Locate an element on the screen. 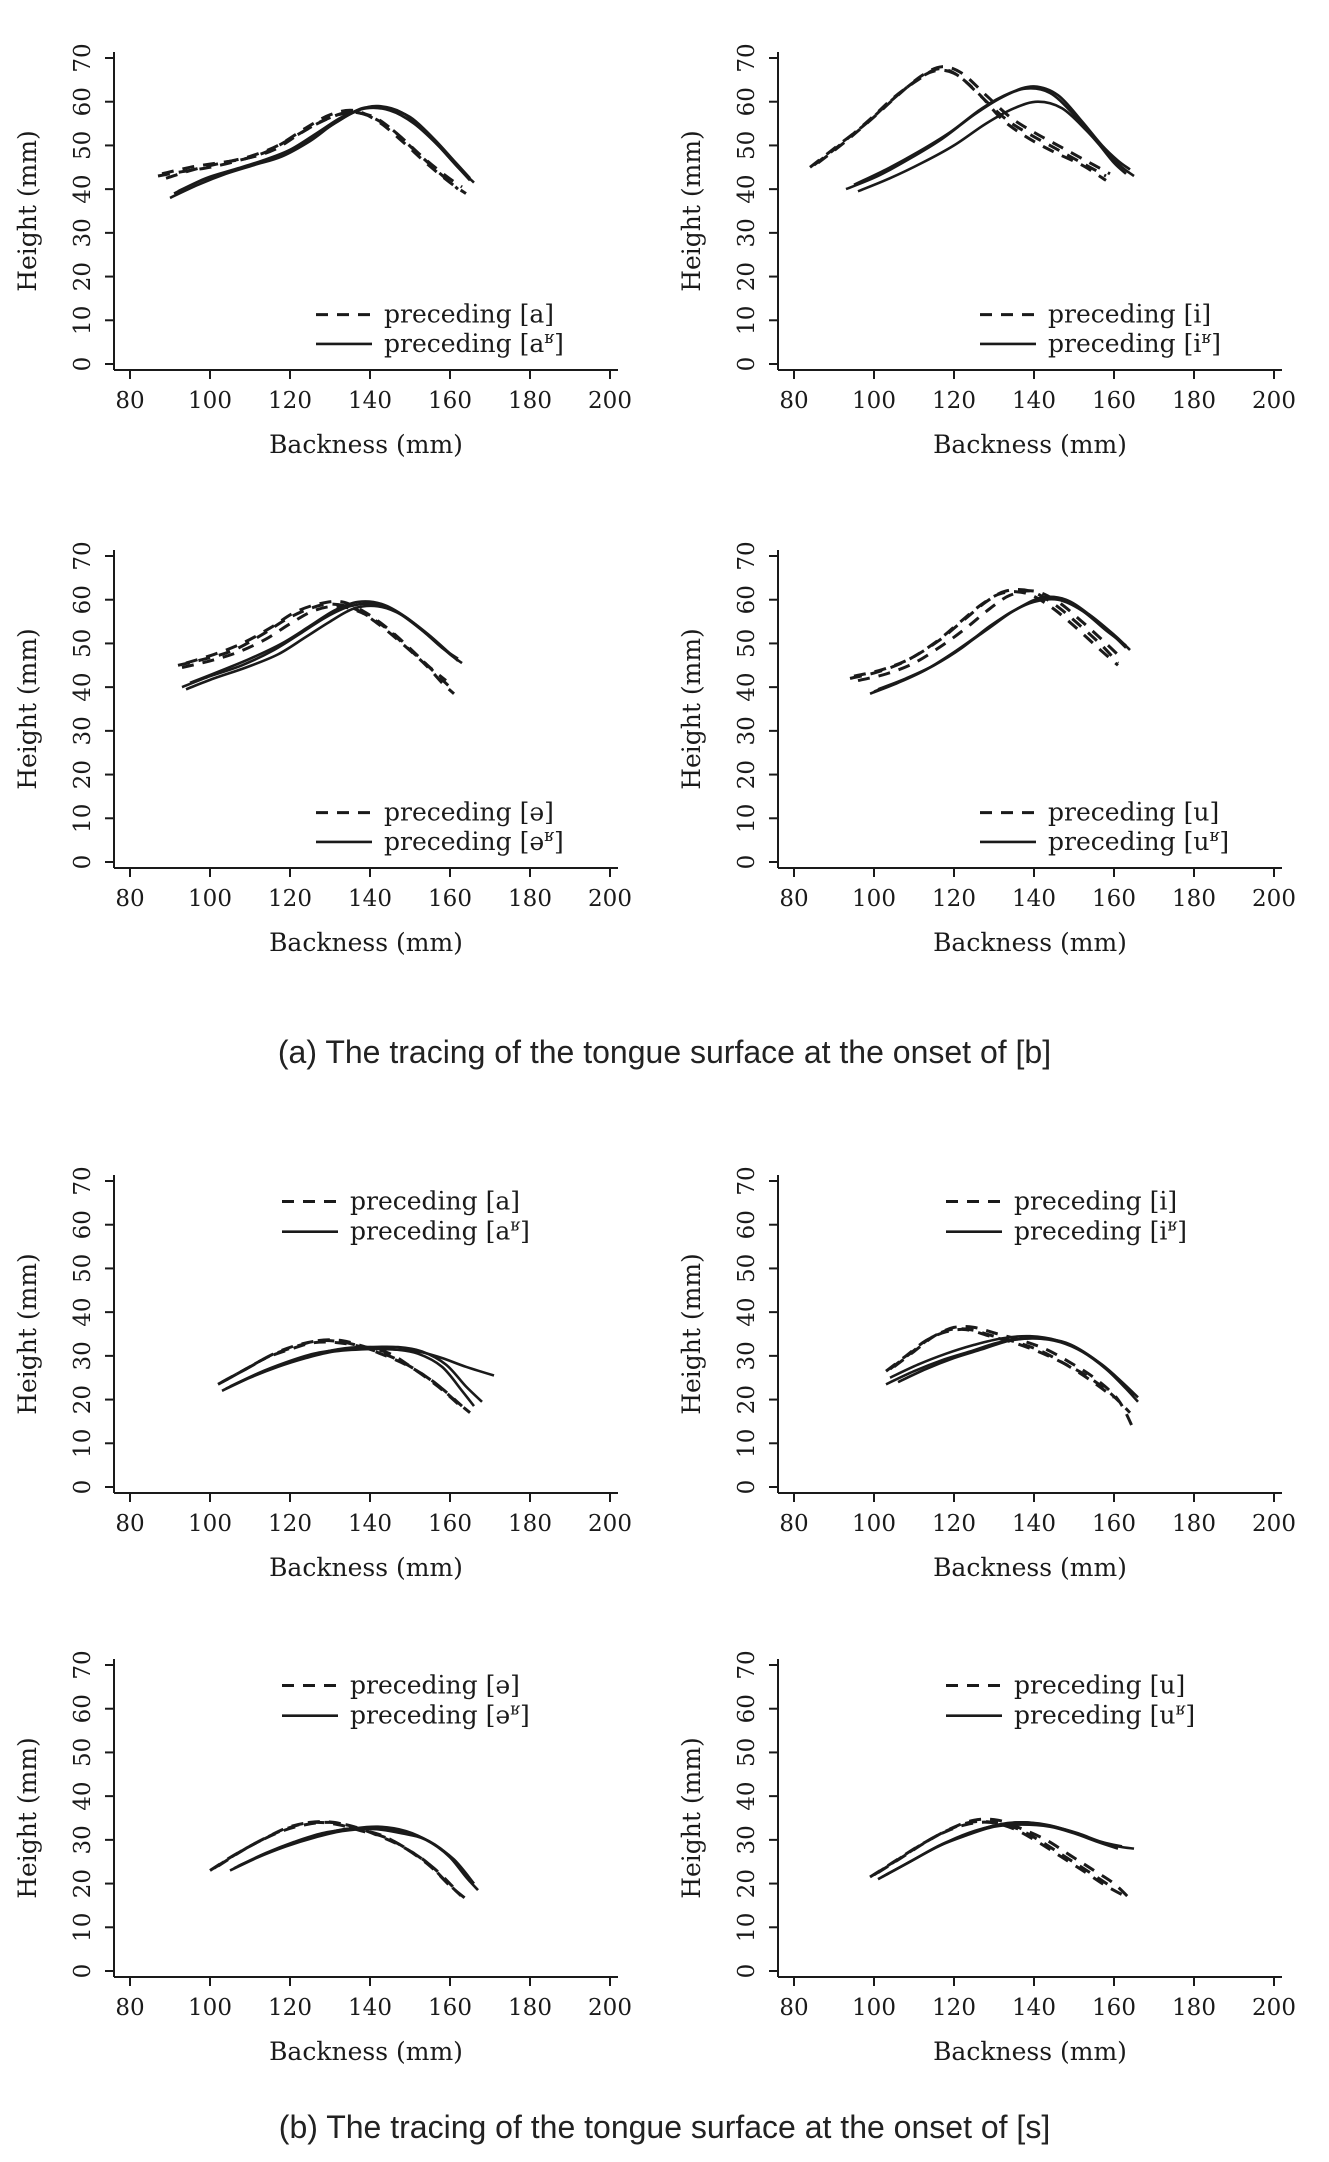  legend: preceding [a]preceding [aʁ] is located at coordinates (406, 1216).